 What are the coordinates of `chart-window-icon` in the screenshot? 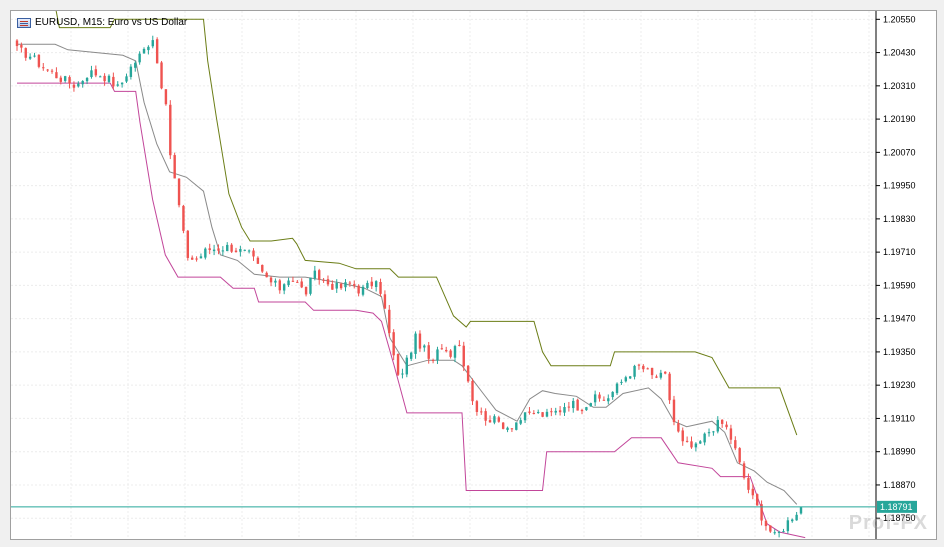 It's located at (24, 22).